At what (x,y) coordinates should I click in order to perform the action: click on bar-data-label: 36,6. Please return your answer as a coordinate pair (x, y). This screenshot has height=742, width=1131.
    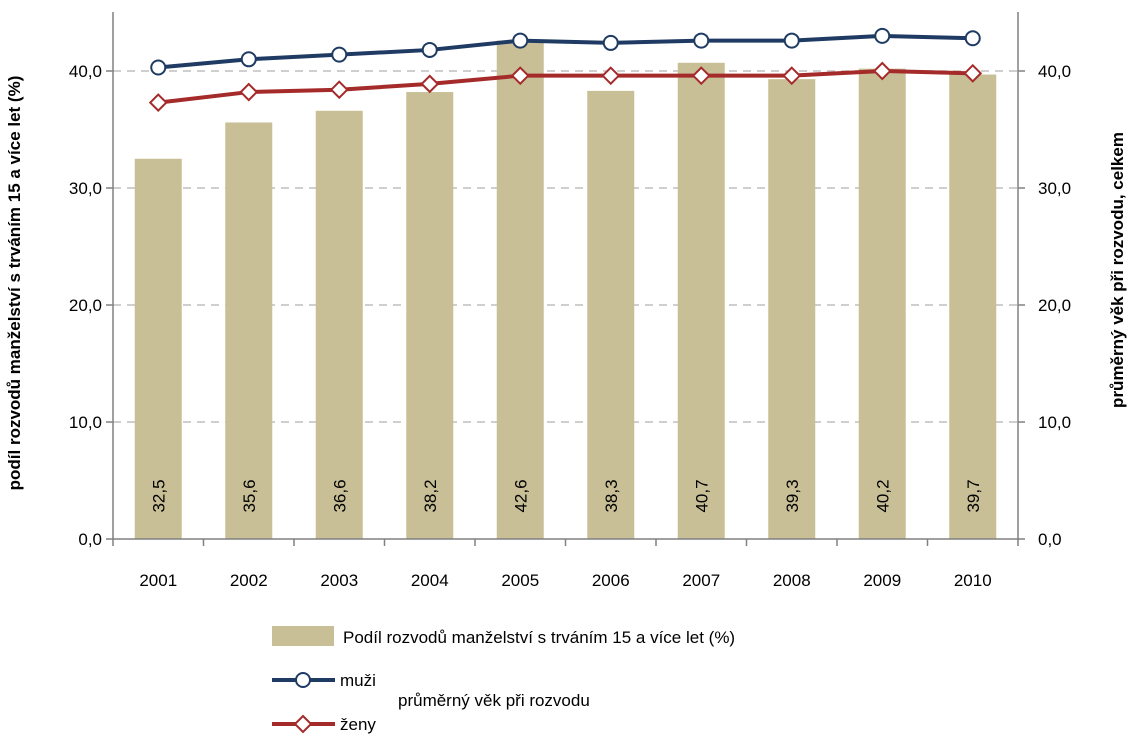
    Looking at the image, I should click on (339, 495).